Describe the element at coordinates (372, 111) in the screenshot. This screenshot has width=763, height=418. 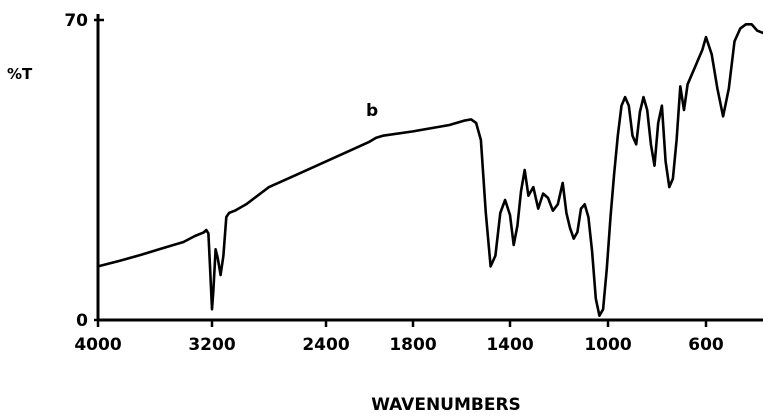
I see `panel-label: b` at that location.